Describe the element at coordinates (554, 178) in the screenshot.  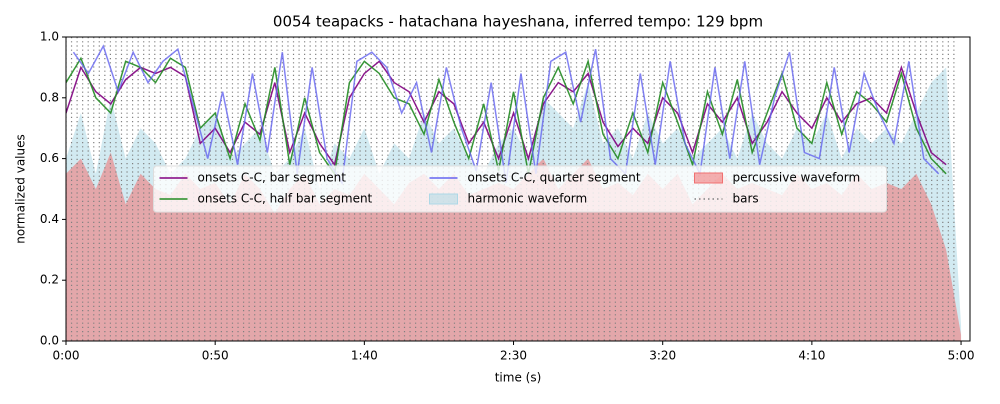
I see `legend-label: onsets C-C, quarter segment` at that location.